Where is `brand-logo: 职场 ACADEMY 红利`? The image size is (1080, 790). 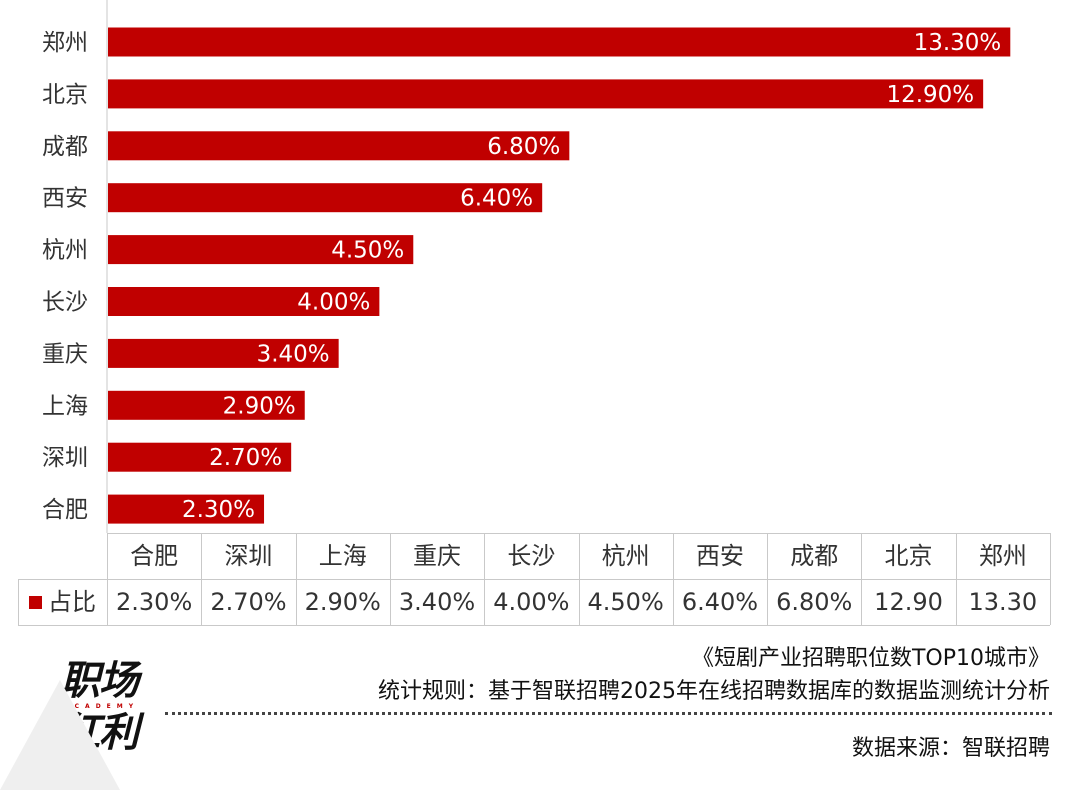 brand-logo: 职场 ACADEMY 红利 is located at coordinates (85, 725).